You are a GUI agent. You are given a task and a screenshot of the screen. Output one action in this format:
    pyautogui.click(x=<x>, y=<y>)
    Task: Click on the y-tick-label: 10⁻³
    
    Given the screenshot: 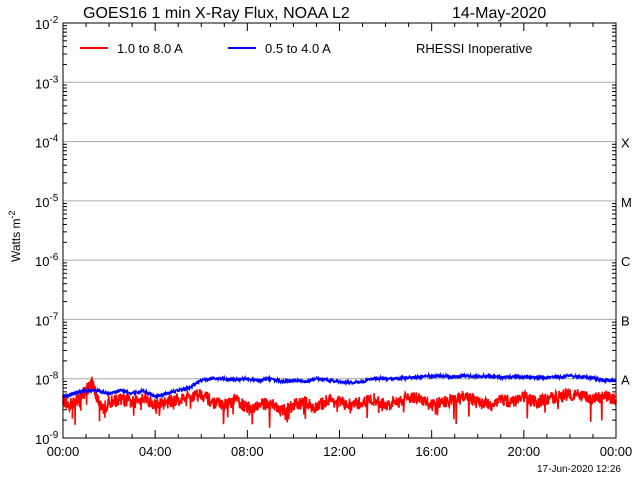 What is the action you would take?
    pyautogui.click(x=47, y=82)
    